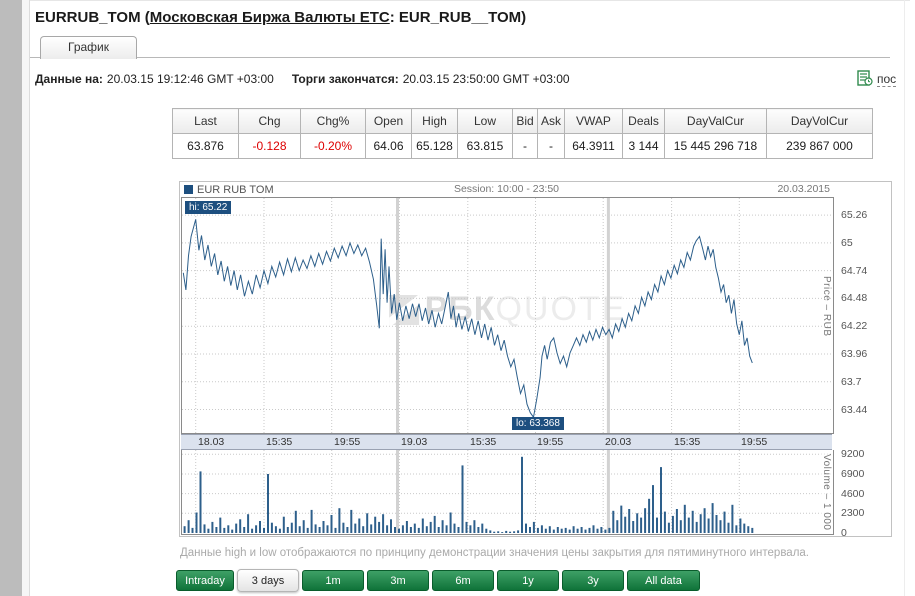 The width and height of the screenshot is (915, 596). I want to click on data-as-of-label: Данные на:, so click(69, 79).